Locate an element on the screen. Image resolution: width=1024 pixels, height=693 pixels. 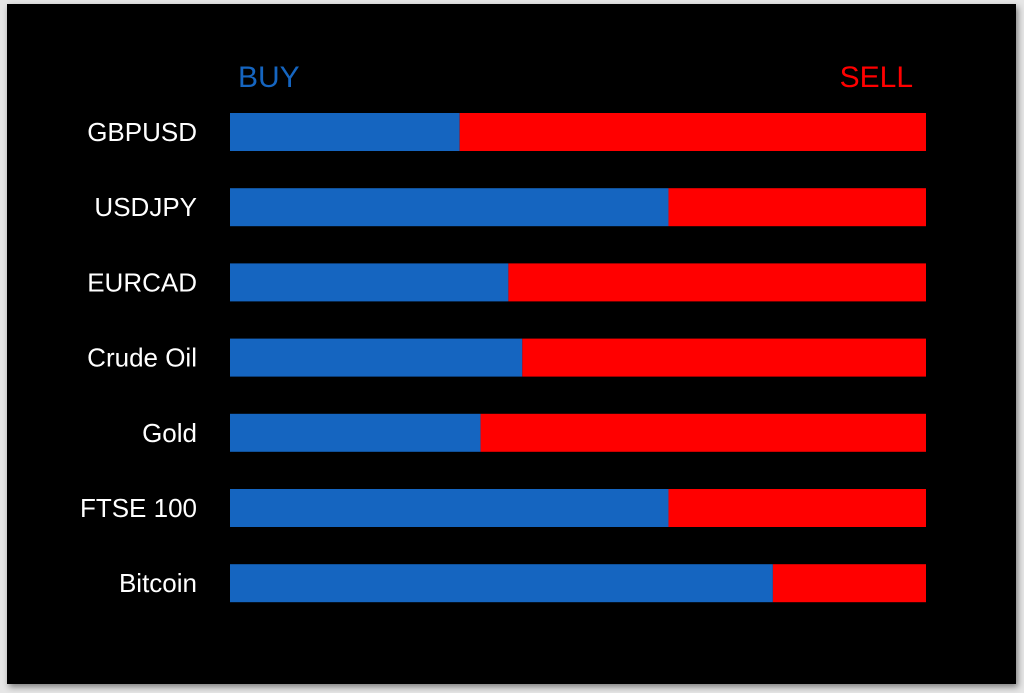
category-label: Gold is located at coordinates (169, 433).